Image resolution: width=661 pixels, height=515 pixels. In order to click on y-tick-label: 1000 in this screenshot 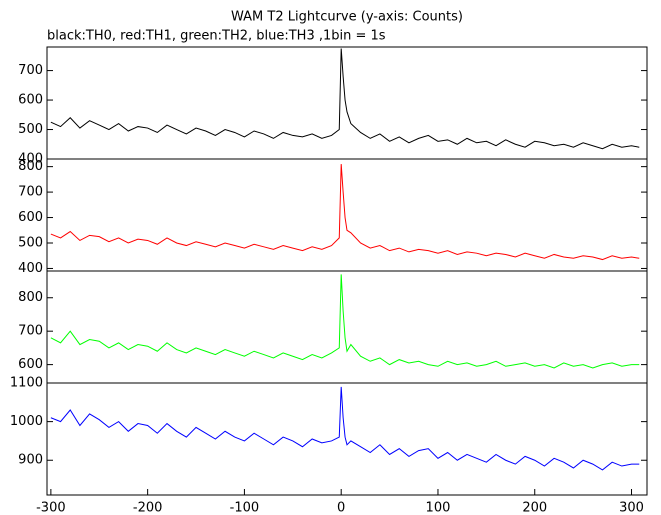, I will do `click(26, 421)`.